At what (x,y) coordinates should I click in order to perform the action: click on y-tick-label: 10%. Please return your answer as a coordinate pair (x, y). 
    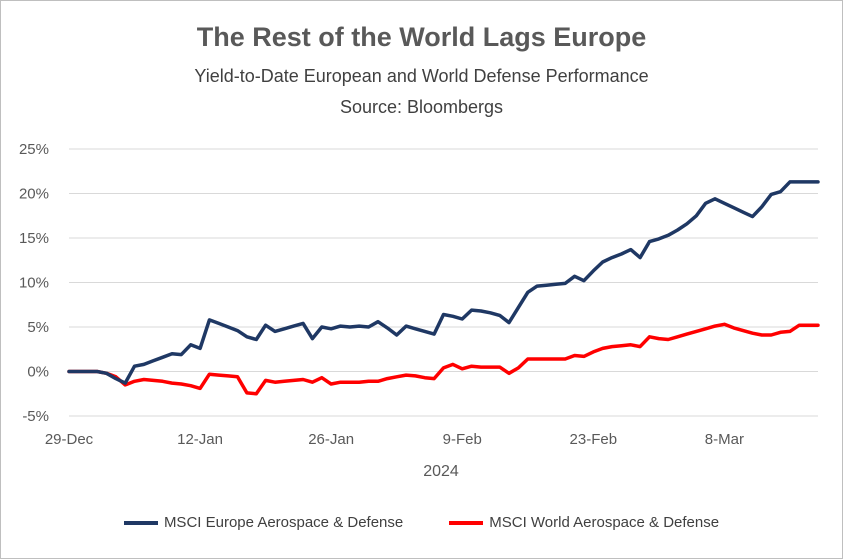
    Looking at the image, I should click on (34, 283).